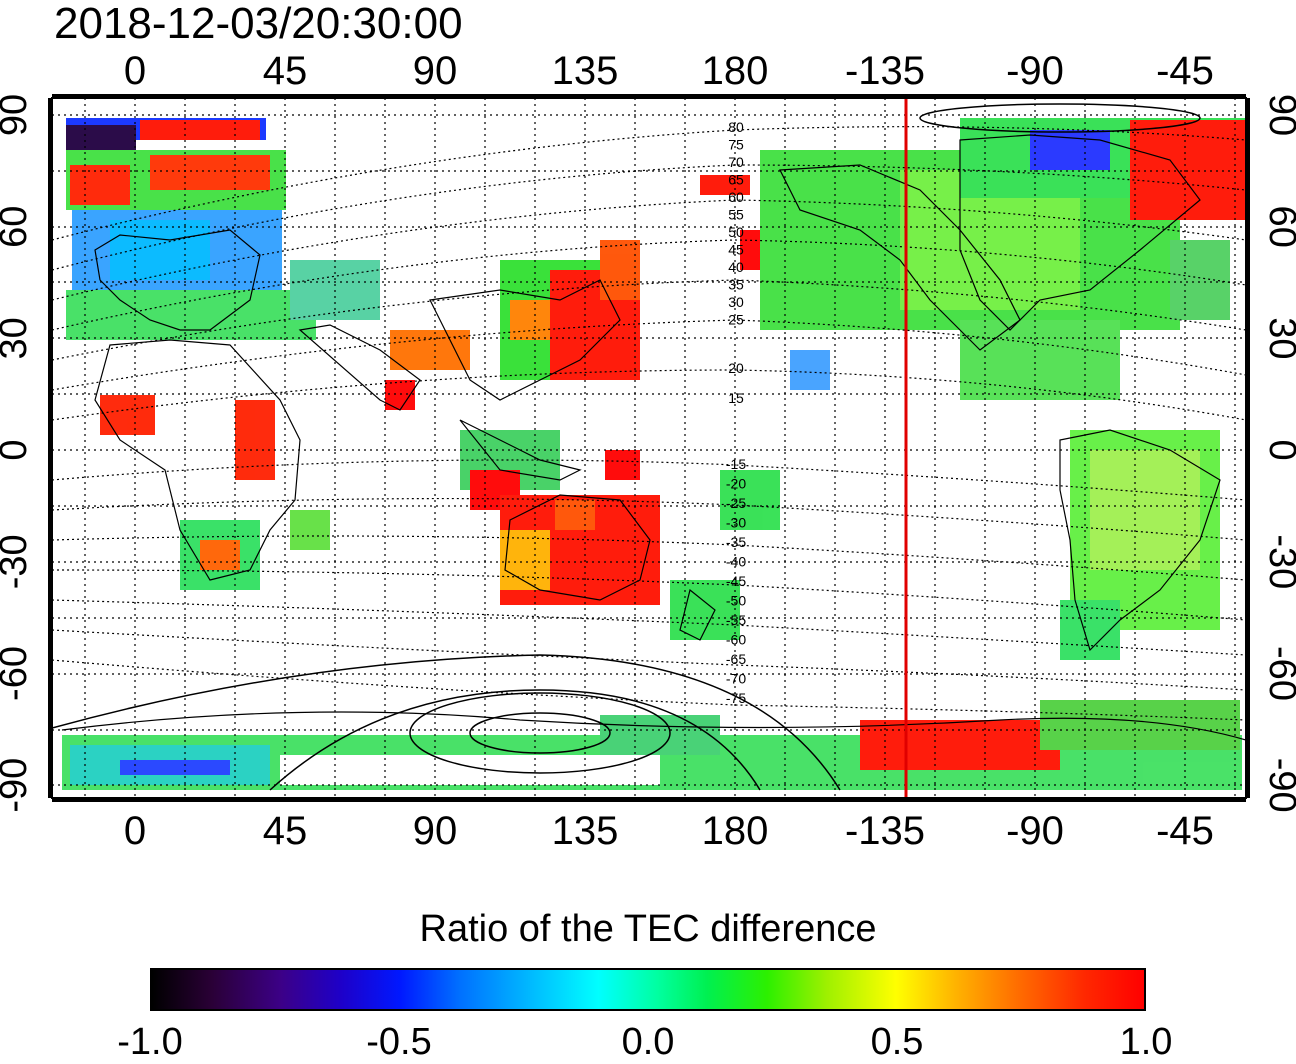 This screenshot has height=1064, width=1296. I want to click on mag-lat-label: 30, so click(736, 302).